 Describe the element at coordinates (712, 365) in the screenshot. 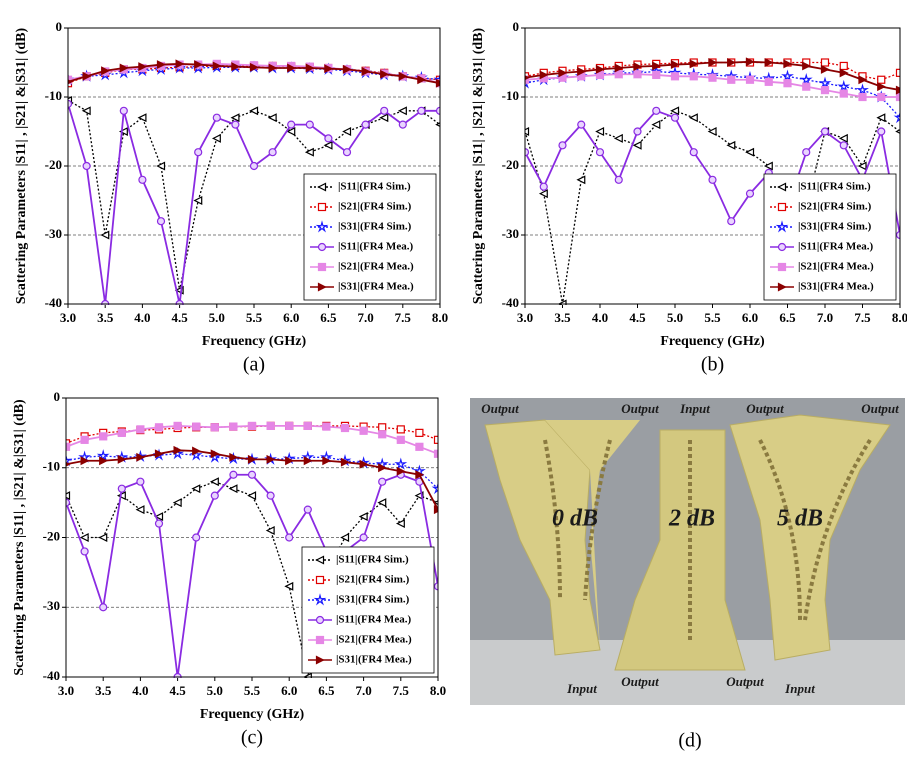

I see `panel-caption: (b)` at that location.